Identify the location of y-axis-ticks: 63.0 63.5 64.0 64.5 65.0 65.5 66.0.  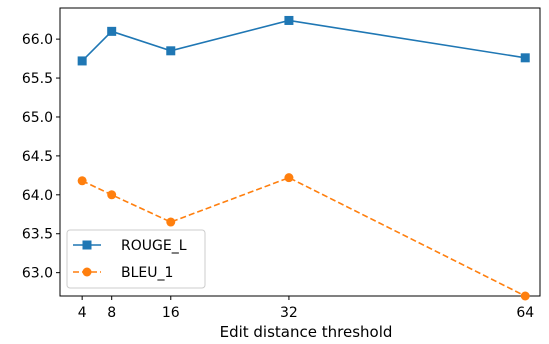
(41, 157).